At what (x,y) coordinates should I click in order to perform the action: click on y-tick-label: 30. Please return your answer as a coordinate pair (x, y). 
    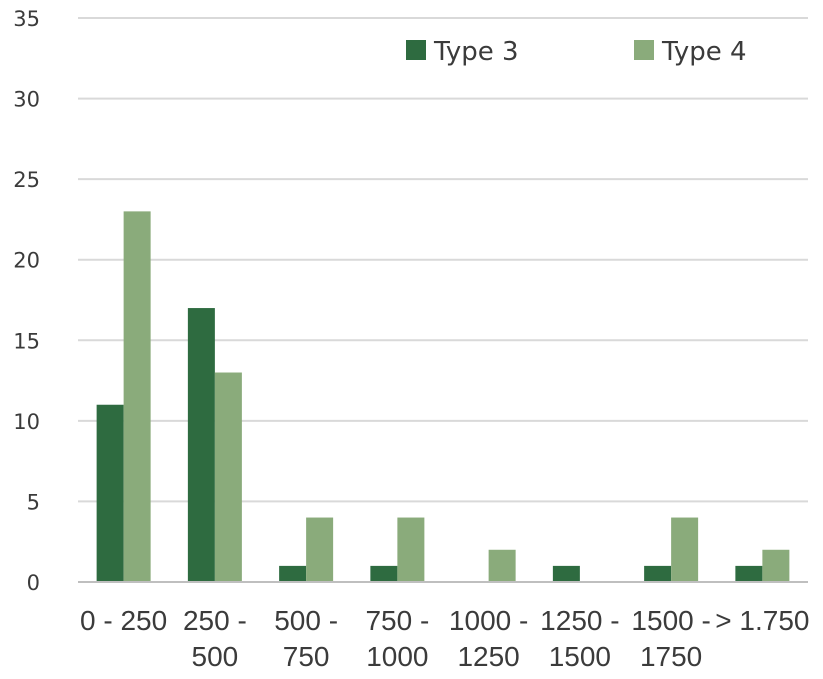
    Looking at the image, I should click on (26, 100).